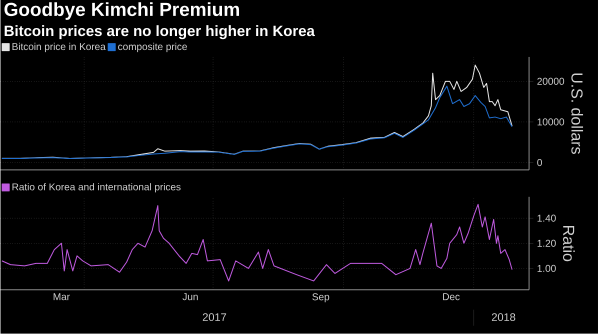 This screenshot has height=334, width=598. What do you see at coordinates (96, 187) in the screenshot?
I see `legend-label: Ratio of Korea and international prices` at bounding box center [96, 187].